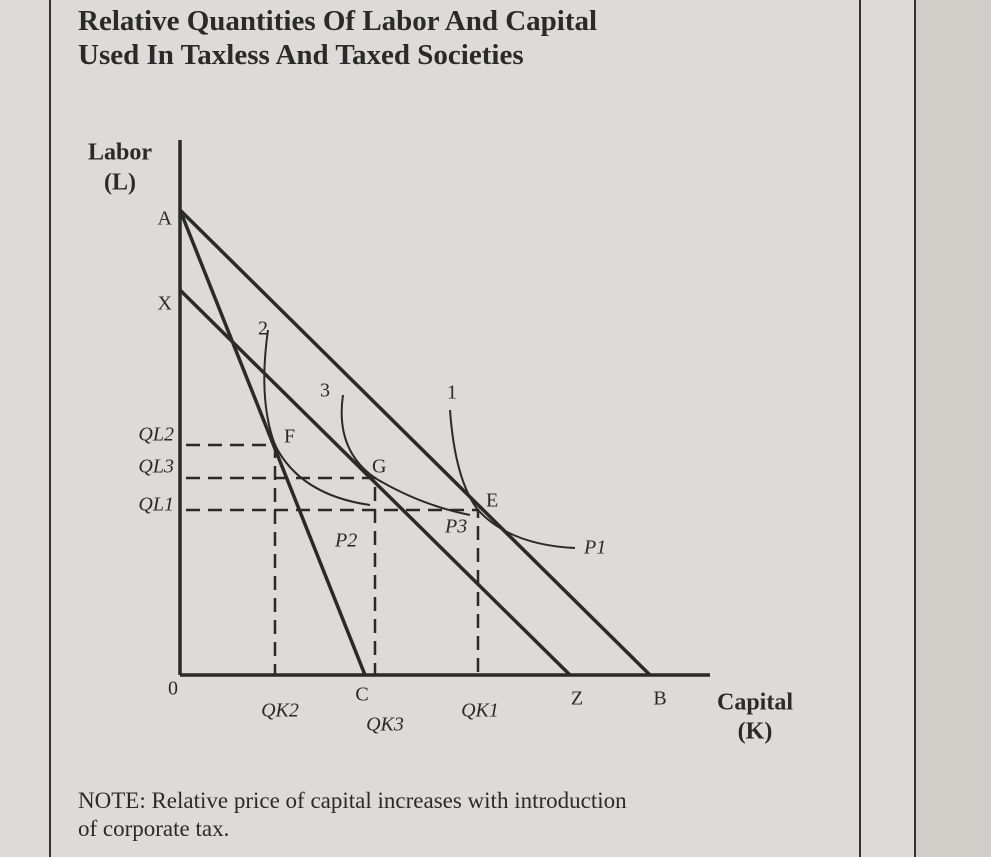 This screenshot has width=991, height=857. What do you see at coordinates (345, 541) in the screenshot?
I see `curve-end-label: P2` at bounding box center [345, 541].